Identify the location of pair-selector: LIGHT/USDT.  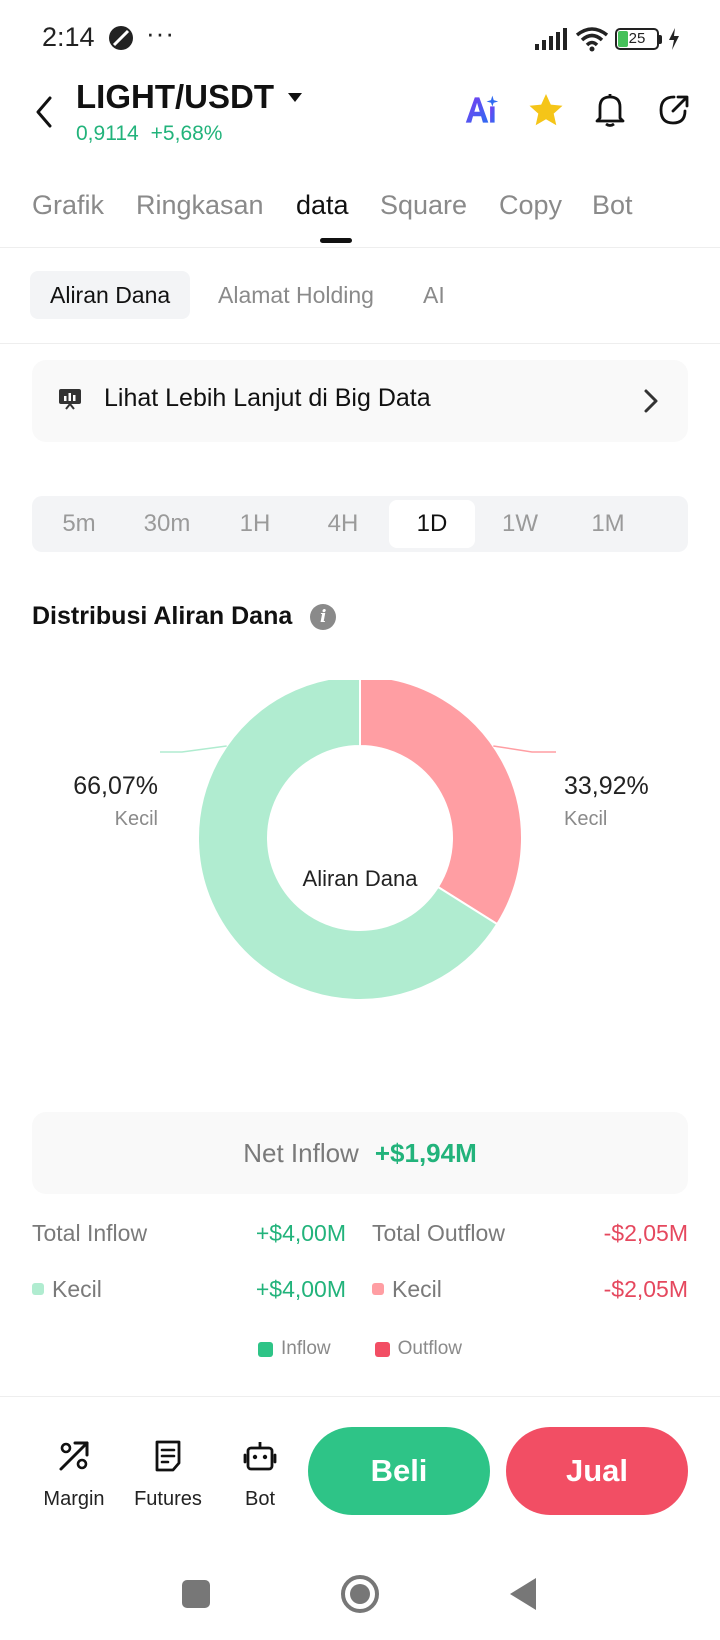
(189, 97).